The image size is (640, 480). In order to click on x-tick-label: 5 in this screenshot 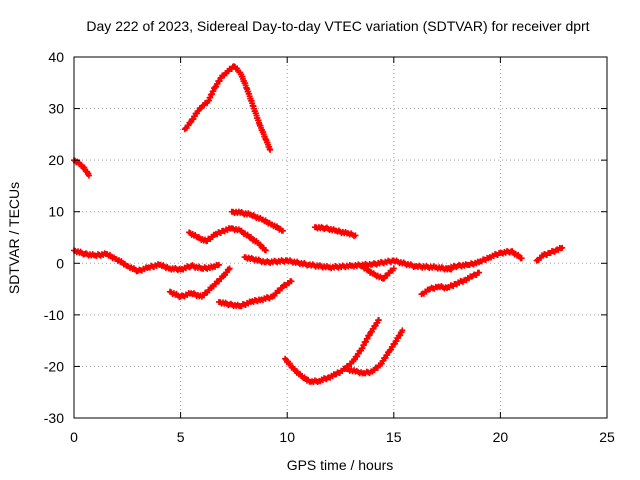, I will do `click(181, 437)`.